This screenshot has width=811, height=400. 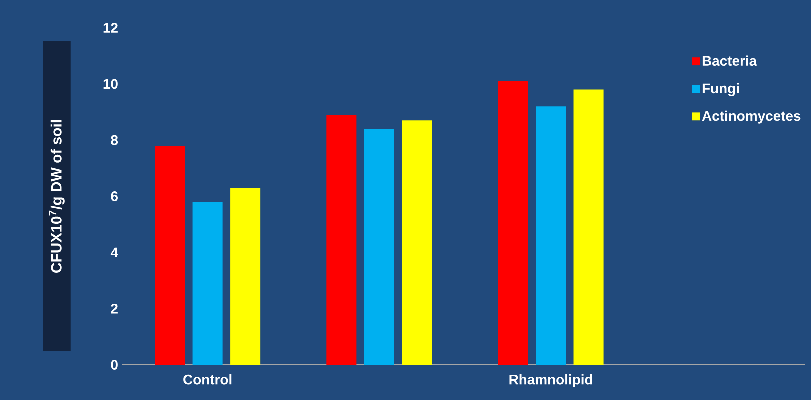 I want to click on y-axis-title: CFUX10$^{7}$/g DW of soil, so click(x=57, y=196).